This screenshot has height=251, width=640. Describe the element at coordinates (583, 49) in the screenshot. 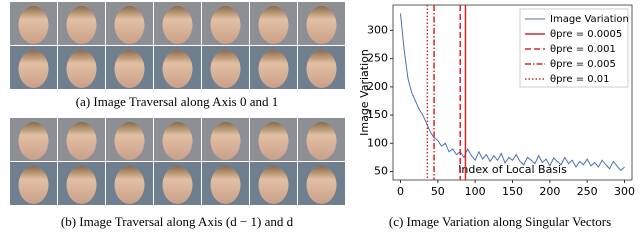

I see `legend-label: θpre = 0.001` at that location.